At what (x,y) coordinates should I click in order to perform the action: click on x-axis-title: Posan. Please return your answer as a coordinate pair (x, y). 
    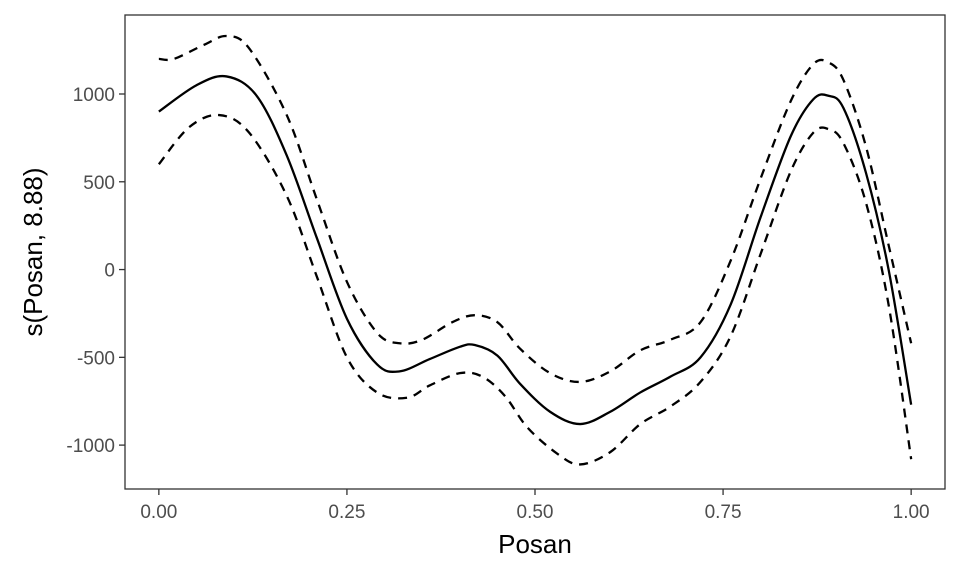
    Looking at the image, I should click on (535, 544).